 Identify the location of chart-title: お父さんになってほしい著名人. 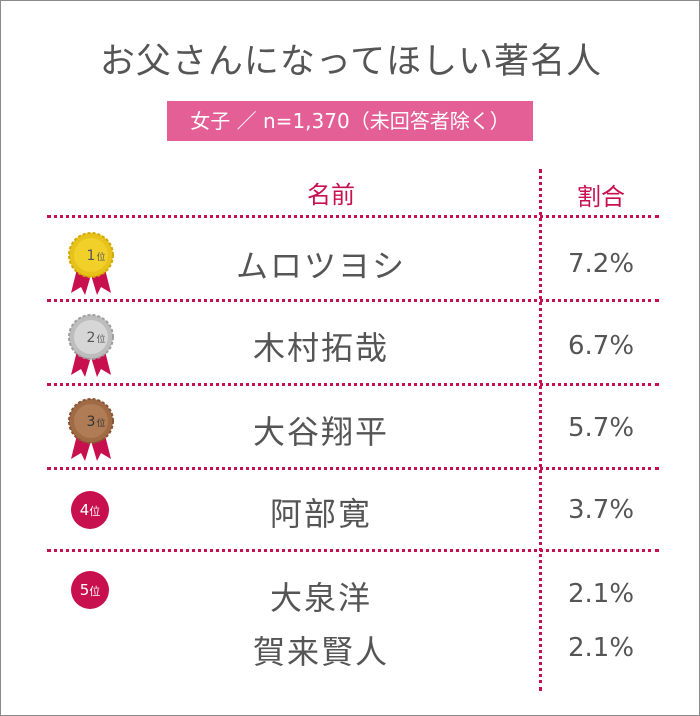
(351, 62).